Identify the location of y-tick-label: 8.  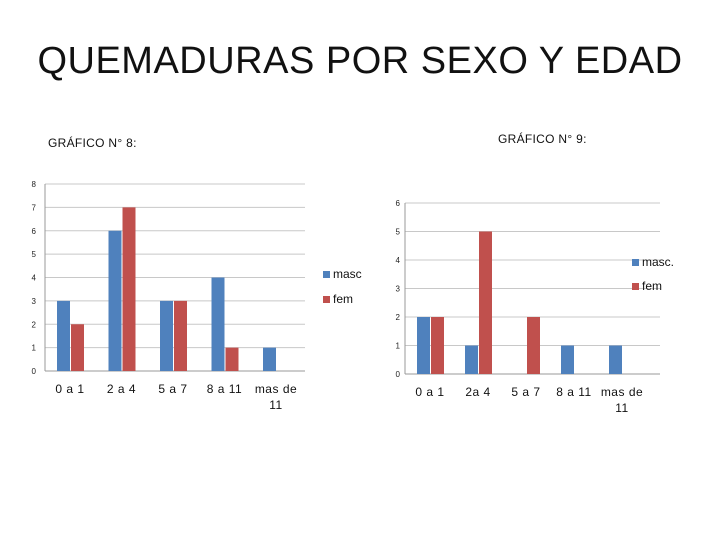
(34, 184).